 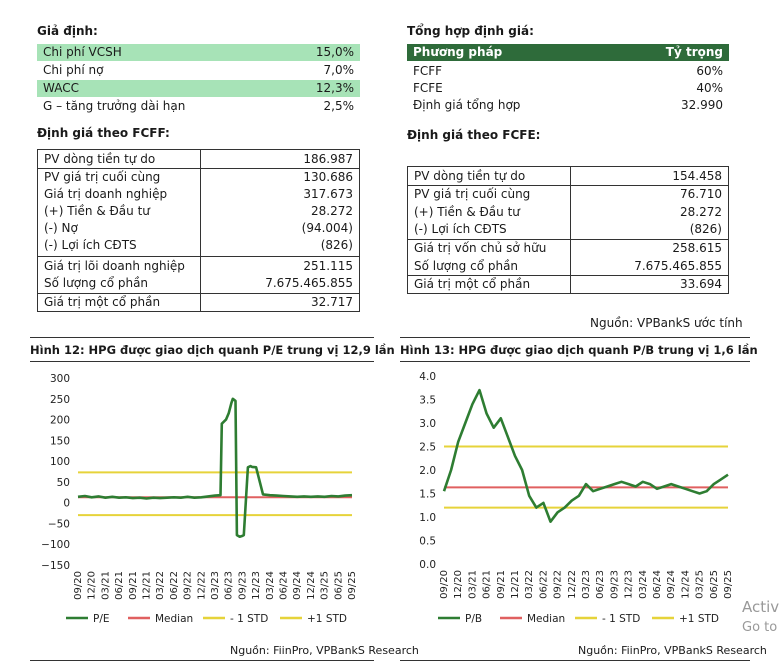 What do you see at coordinates (472, 584) in the screenshot?
I see `x-tick-label: 03/21` at bounding box center [472, 584].